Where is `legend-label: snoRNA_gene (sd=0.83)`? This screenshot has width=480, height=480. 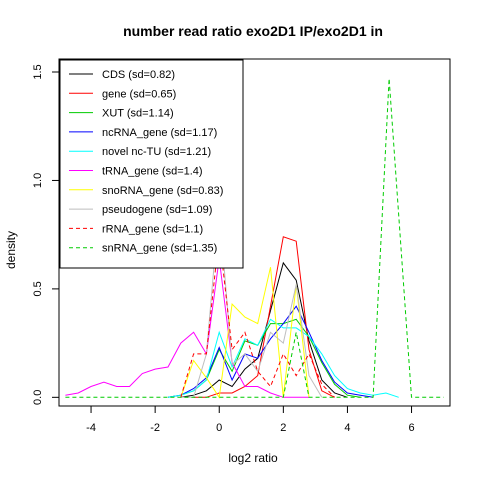
legend-label: snoRNA_gene (sd=0.83) is located at coordinates (162, 191).